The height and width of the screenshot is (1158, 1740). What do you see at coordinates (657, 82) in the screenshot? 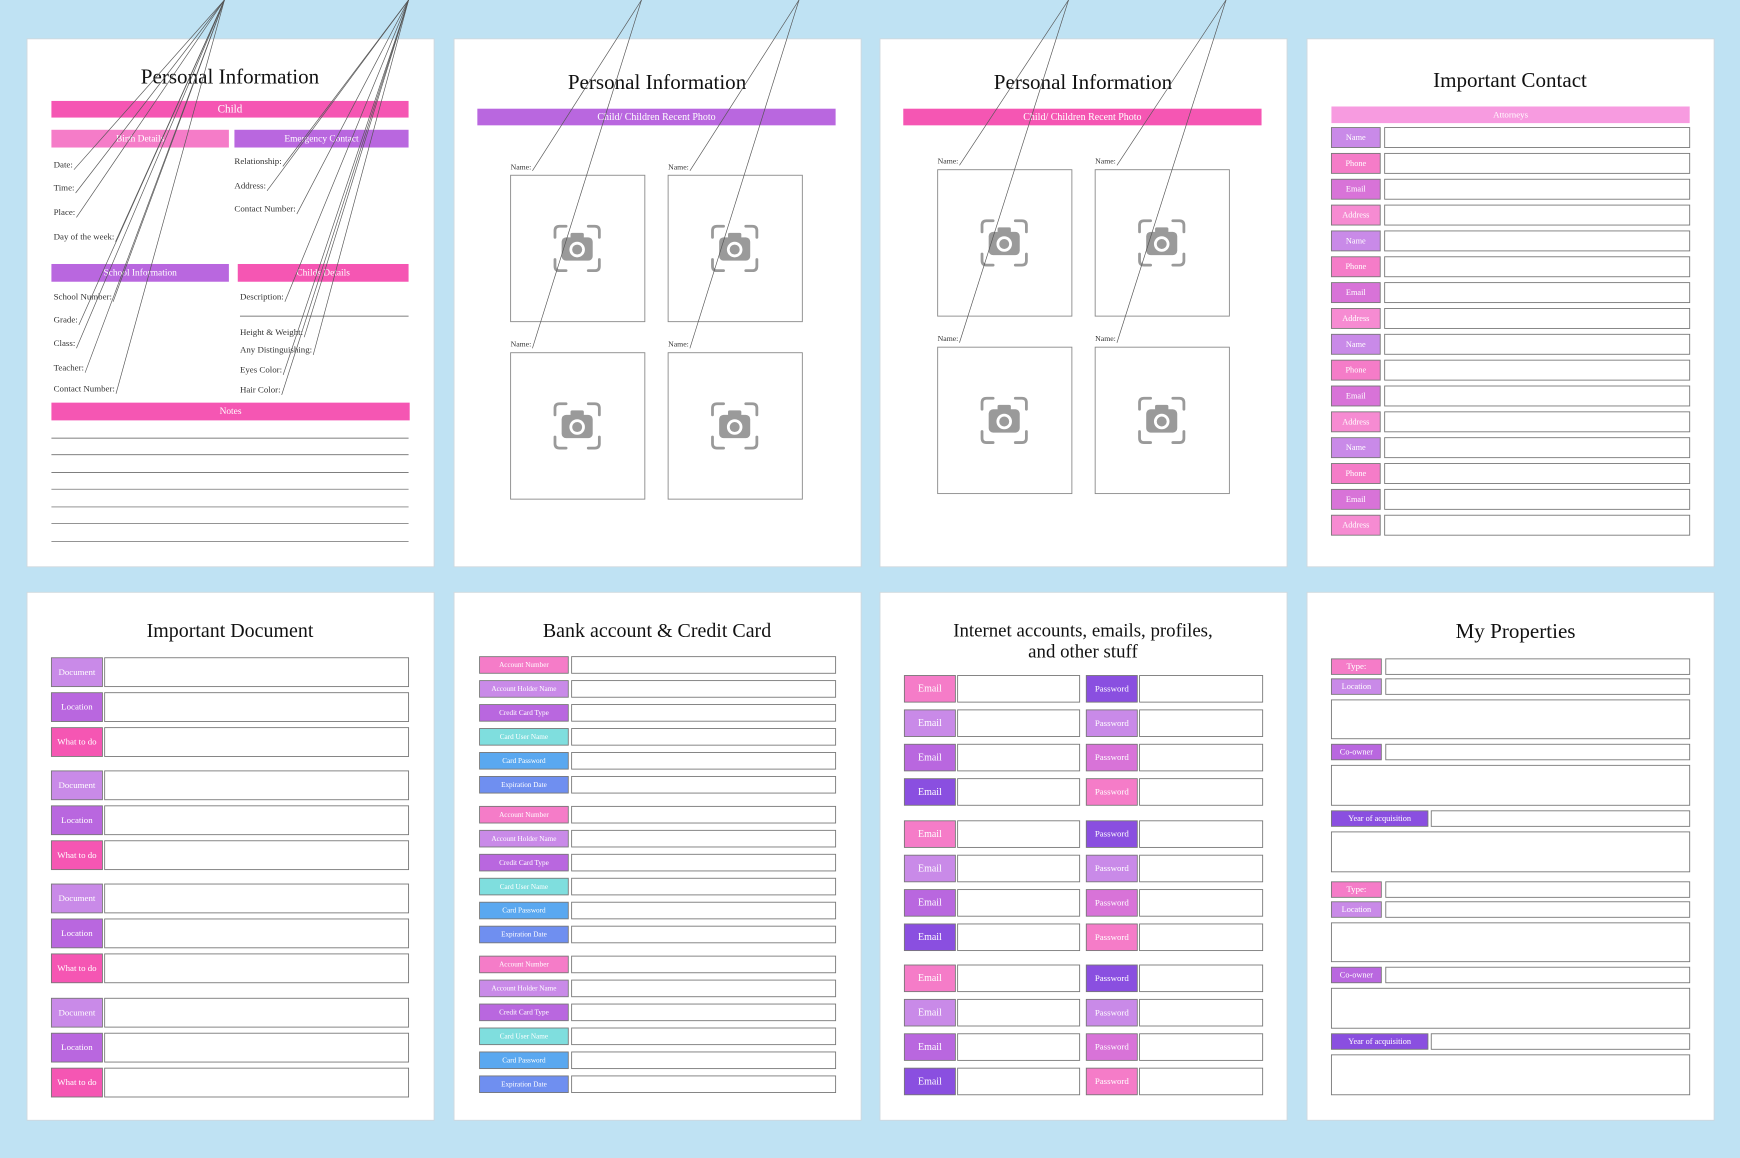
I see `page-title: Personal Information` at bounding box center [657, 82].